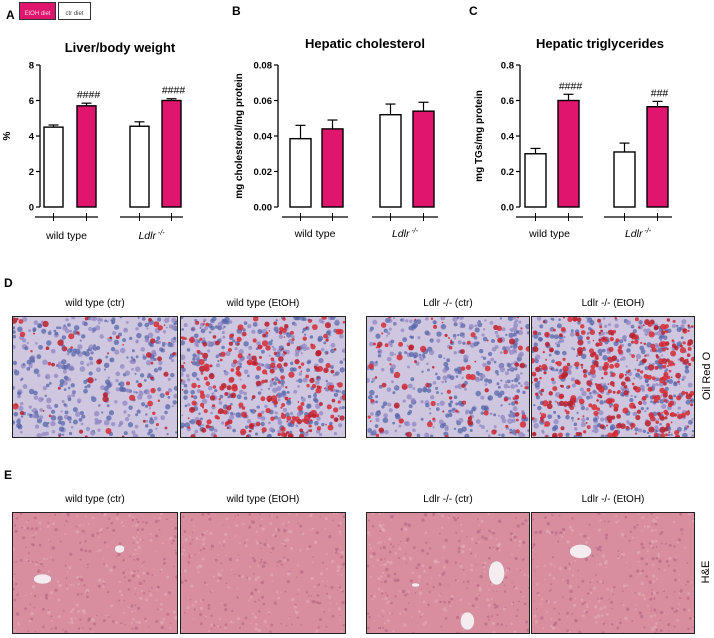  Describe the element at coordinates (32, 137) in the screenshot. I see `y-tick-label: 4` at that location.